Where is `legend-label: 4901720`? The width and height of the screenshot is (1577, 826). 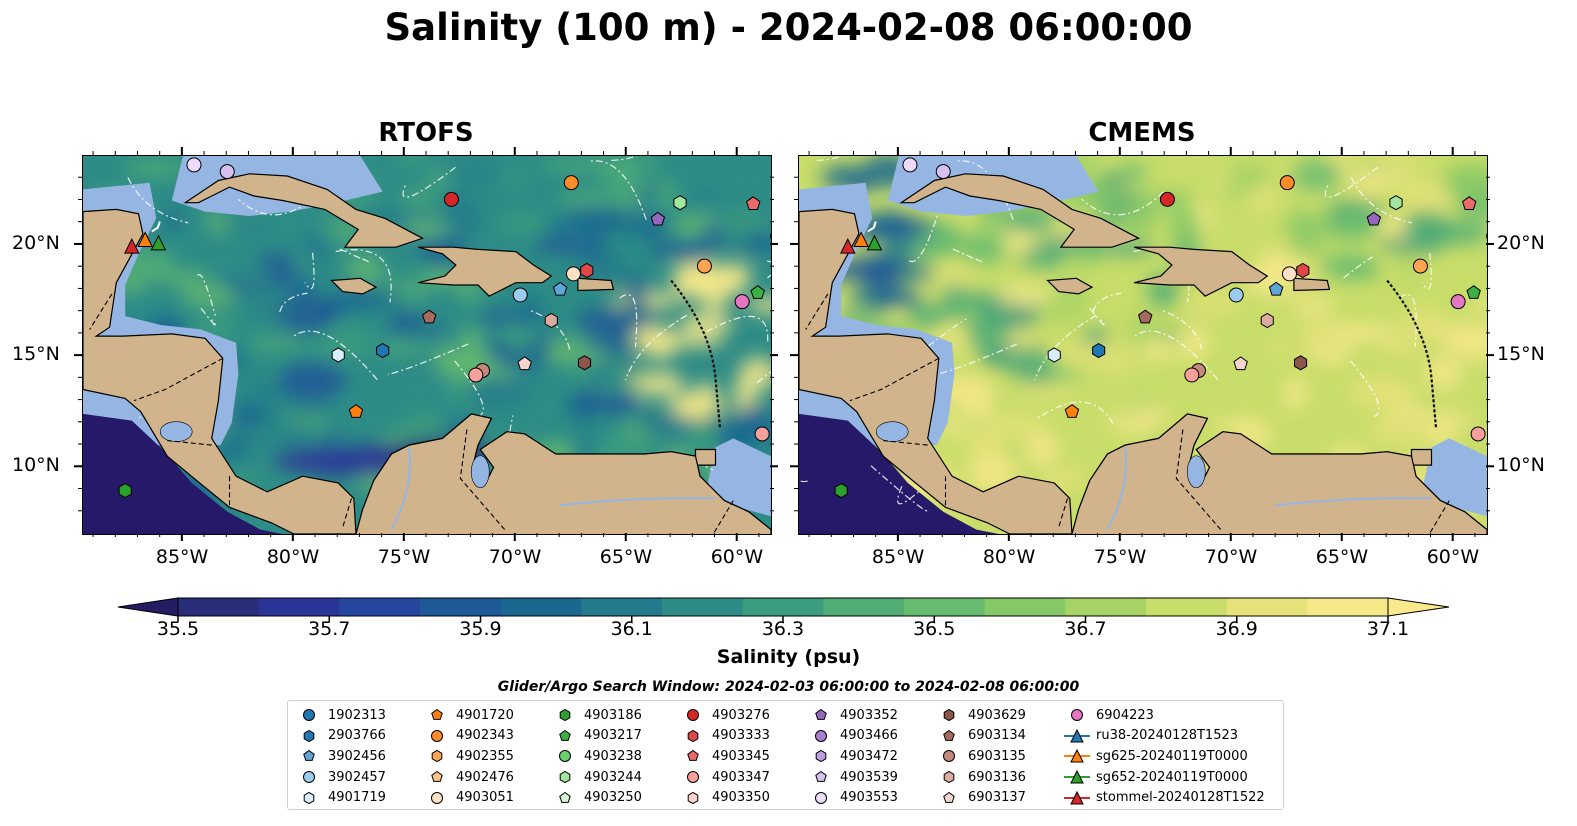 legend-label: 4901720 is located at coordinates (485, 715).